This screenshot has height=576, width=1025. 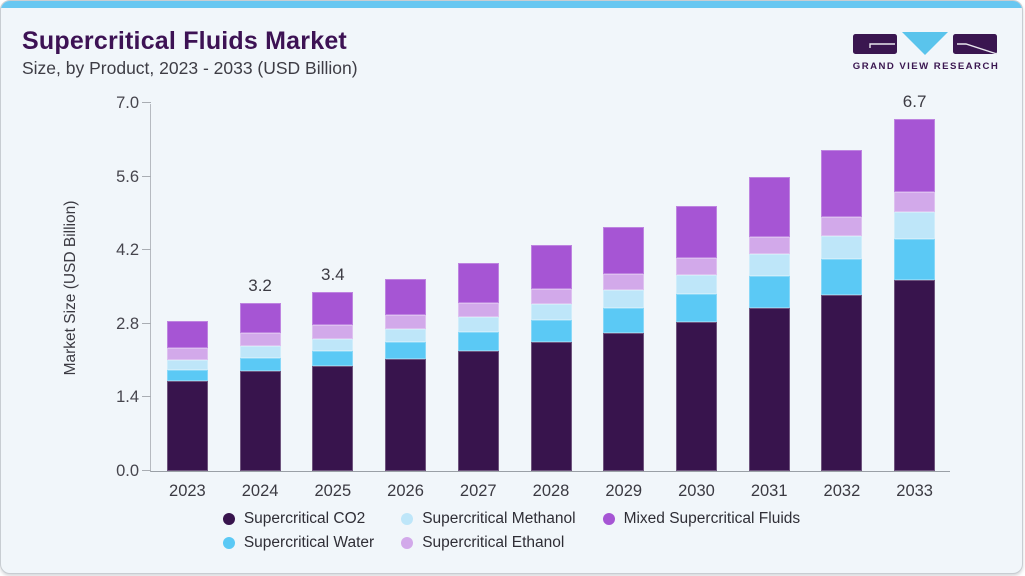 I want to click on legend-item: Supercritical Methanol, so click(x=488, y=519).